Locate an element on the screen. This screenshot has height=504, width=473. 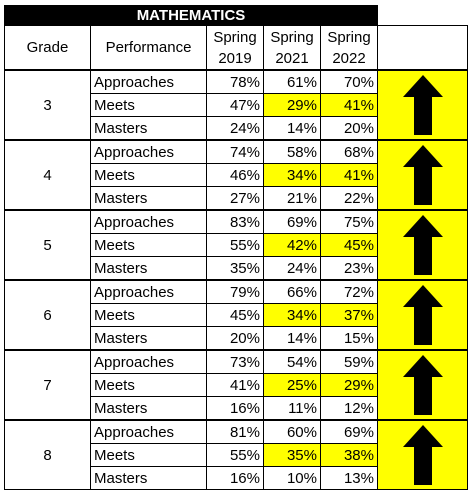
table-row: Masters 35% 24% 23% is located at coordinates (236, 268).